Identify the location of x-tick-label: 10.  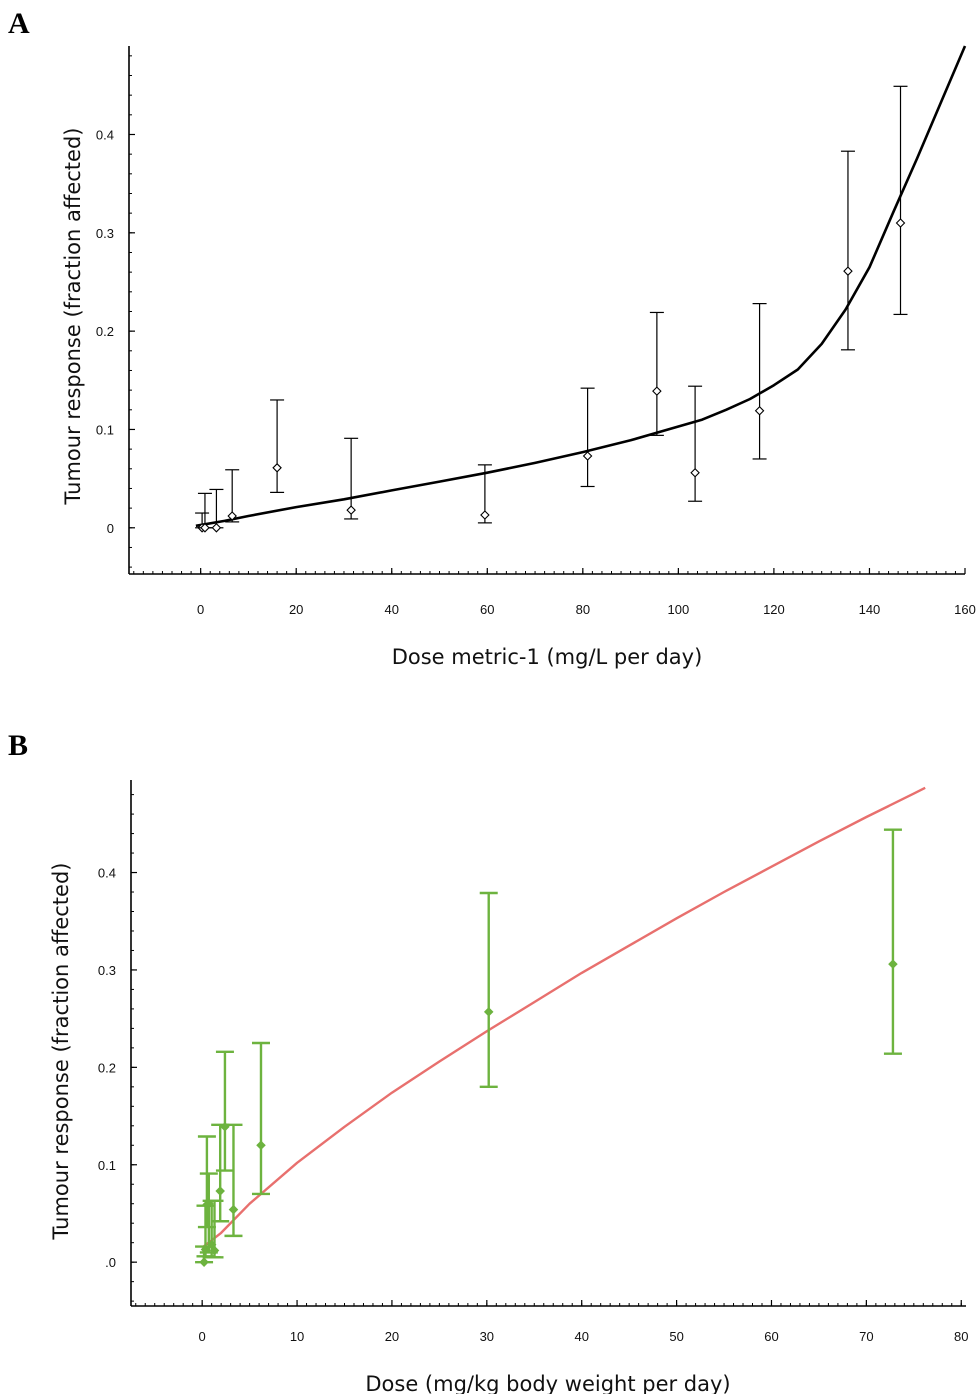
(297, 1336).